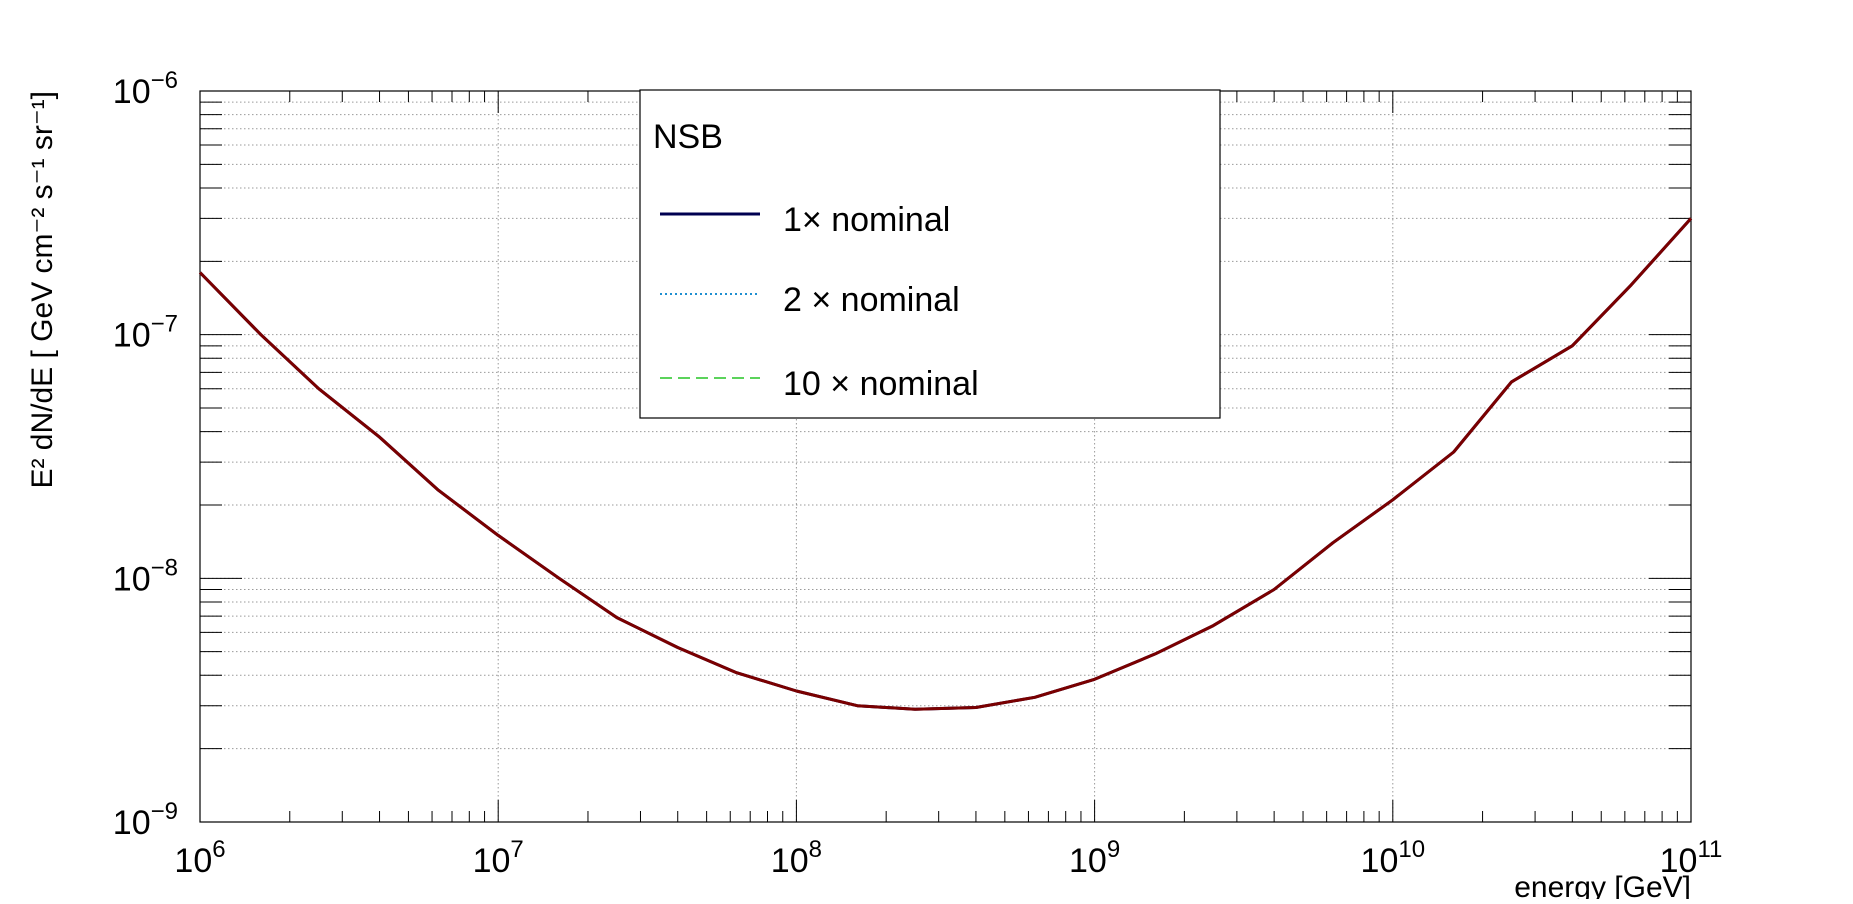 The image size is (1853, 904). What do you see at coordinates (1602, 885) in the screenshot?
I see `x-axis-title: energy [GeV]` at bounding box center [1602, 885].